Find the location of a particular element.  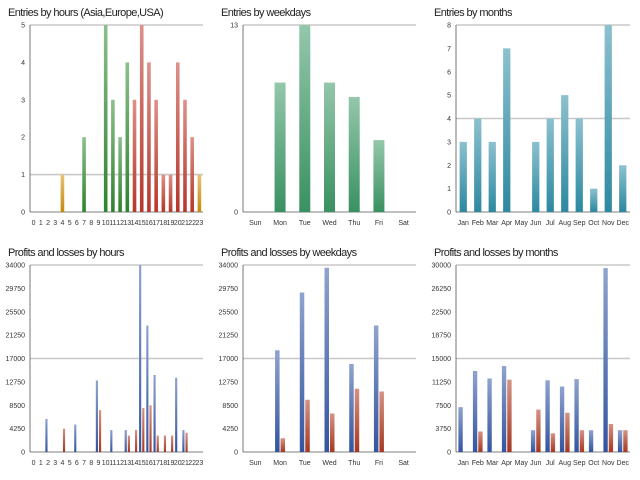

entries-by-weekdays-plot: 0 13 Sun Mon Tue Wed Thu Fri Sat is located at coordinates (323, 125).